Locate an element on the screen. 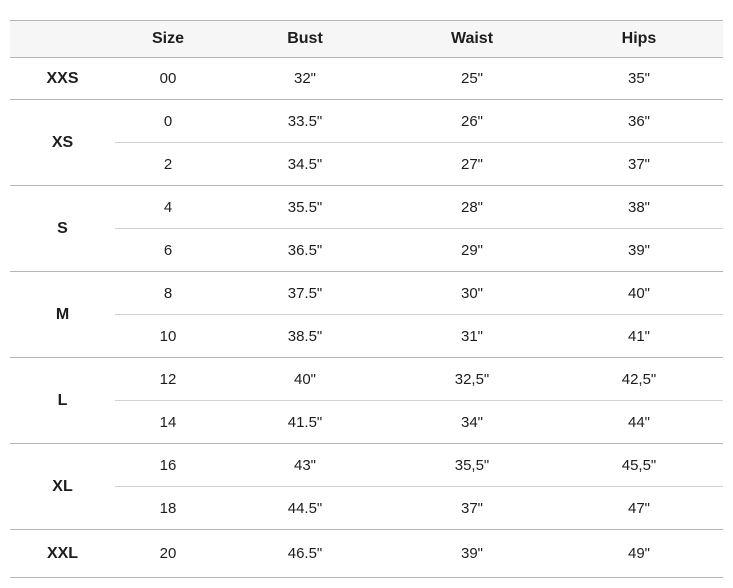 The image size is (733, 588). size-group-label: XS is located at coordinates (62, 142).